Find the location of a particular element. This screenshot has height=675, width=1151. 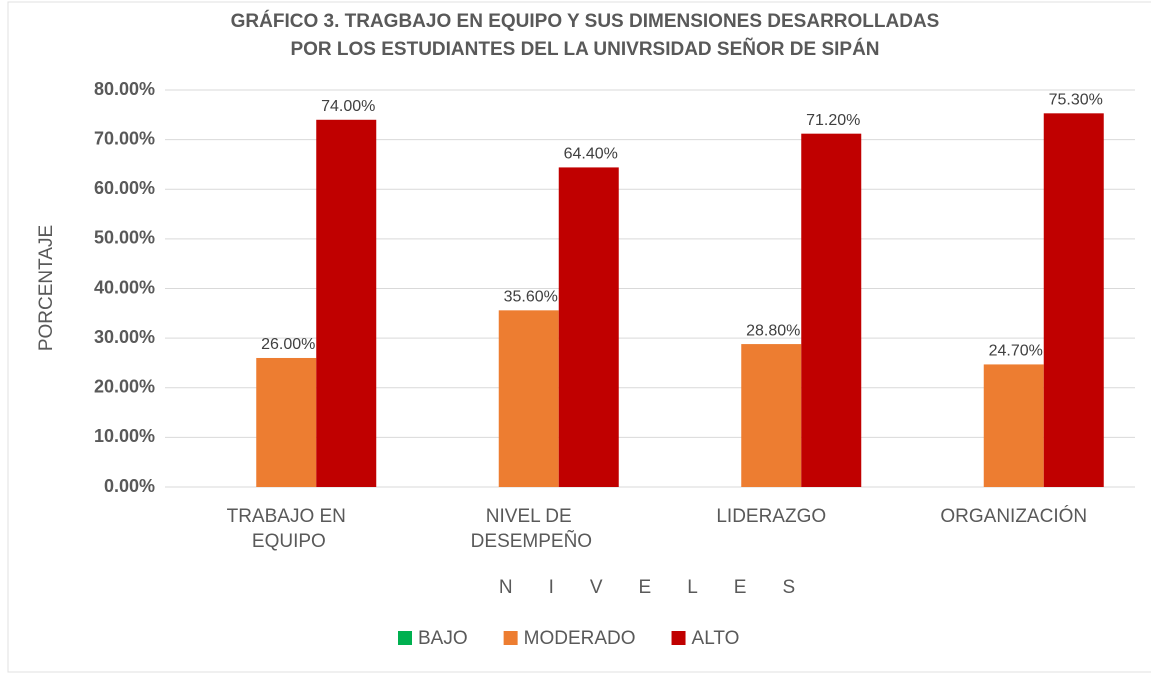

y-tick-label: 30.00% is located at coordinates (124, 337).